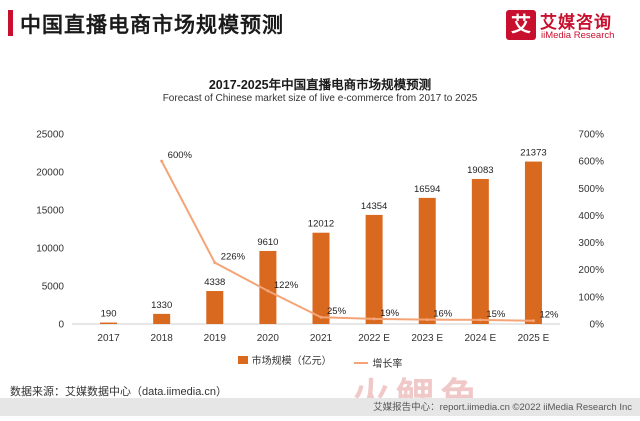 Image resolution: width=640 pixels, height=421 pixels. Describe the element at coordinates (321, 338) in the screenshot. I see `x-tick-label: 2021` at that location.